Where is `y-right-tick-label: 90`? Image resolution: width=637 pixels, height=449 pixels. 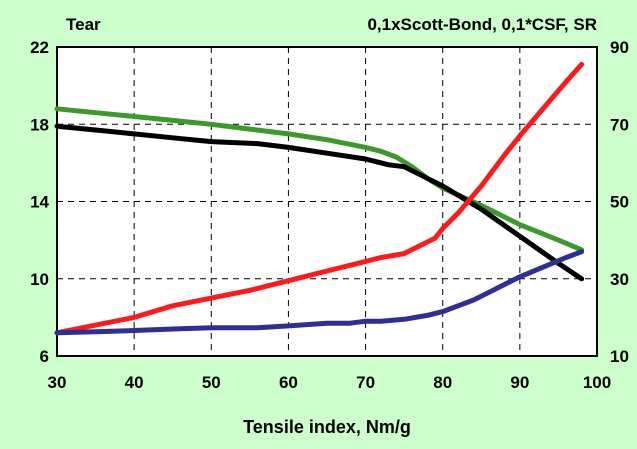
y-right-tick-label: 90 is located at coordinates (619, 47).